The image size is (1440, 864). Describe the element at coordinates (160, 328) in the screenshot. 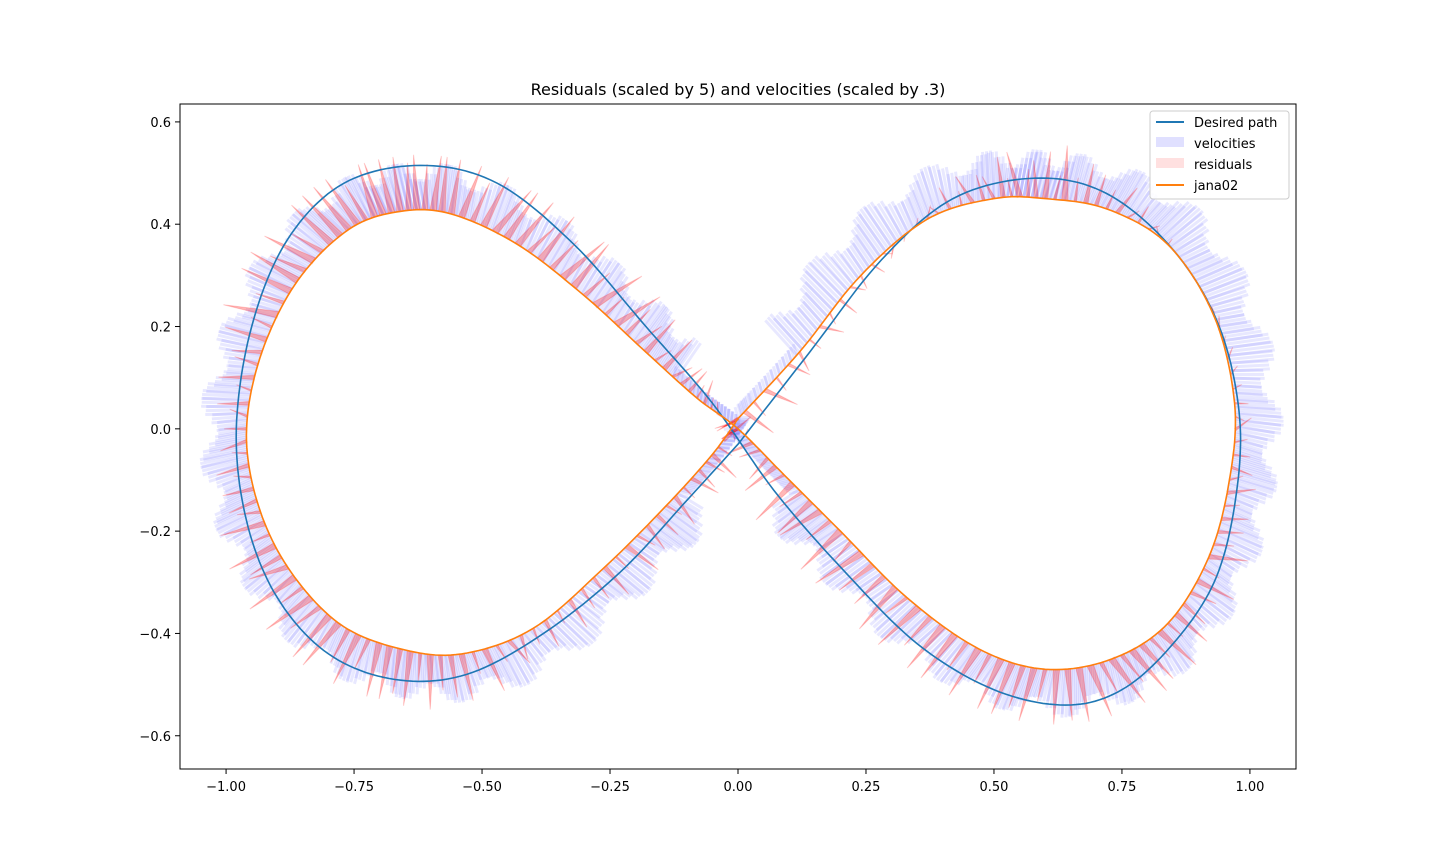

I see `y-tick-label: 0.2` at that location.